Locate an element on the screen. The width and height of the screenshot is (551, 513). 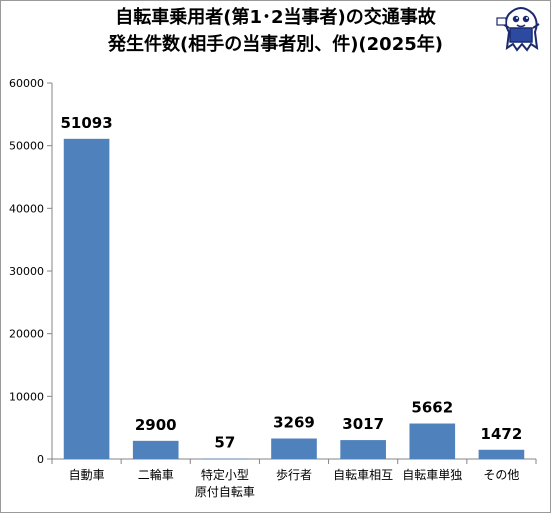
y-tick-label: 0 is located at coordinates (40, 459).